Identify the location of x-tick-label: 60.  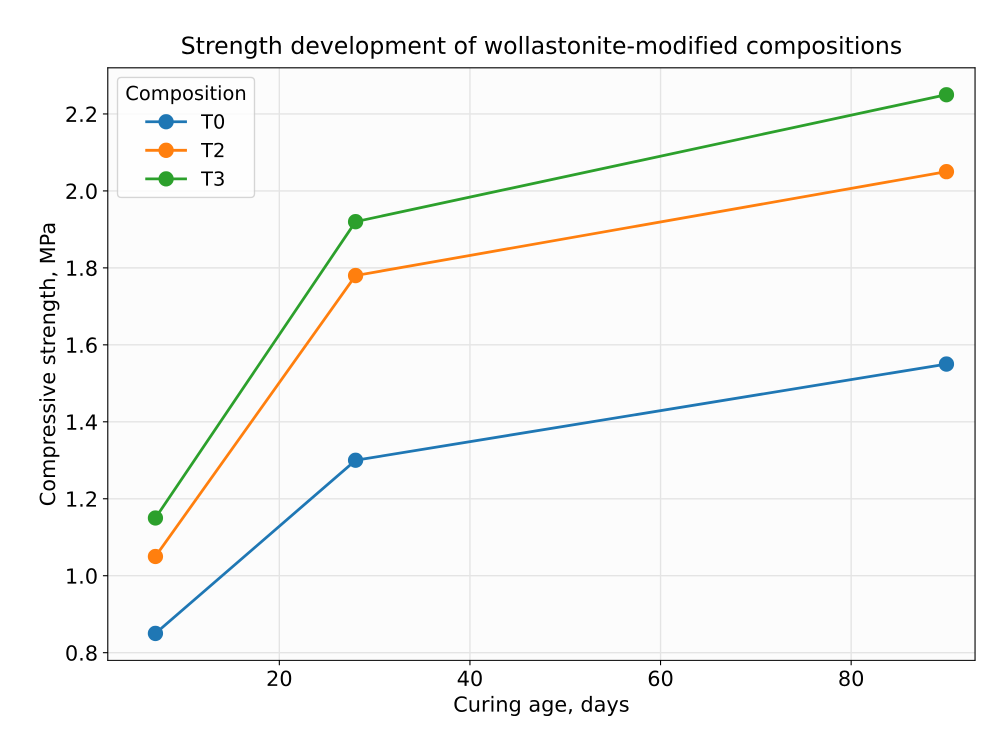
(660, 678).